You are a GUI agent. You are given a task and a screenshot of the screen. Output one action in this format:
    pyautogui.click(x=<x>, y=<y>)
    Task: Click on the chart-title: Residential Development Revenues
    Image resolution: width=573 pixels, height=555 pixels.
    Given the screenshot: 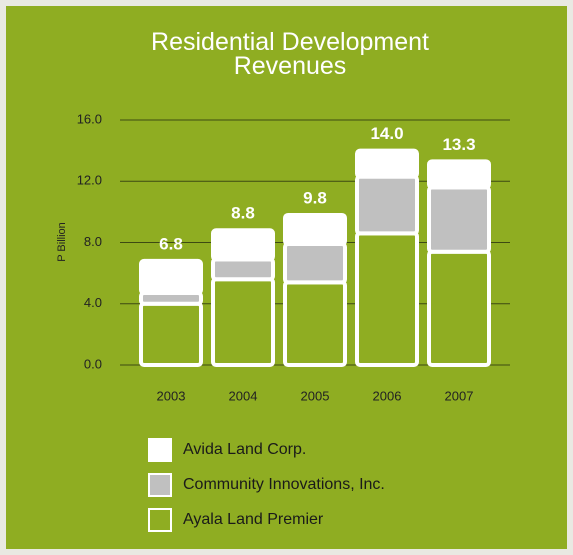 What is the action you would take?
    pyautogui.click(x=290, y=54)
    